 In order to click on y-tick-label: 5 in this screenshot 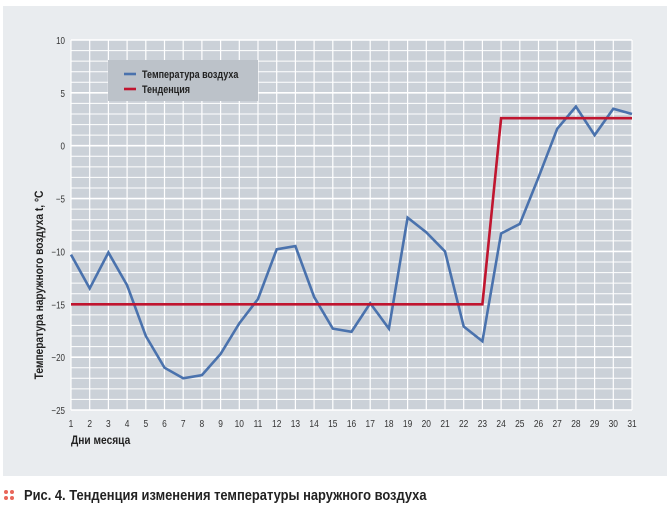, I will do `click(63, 93)`.